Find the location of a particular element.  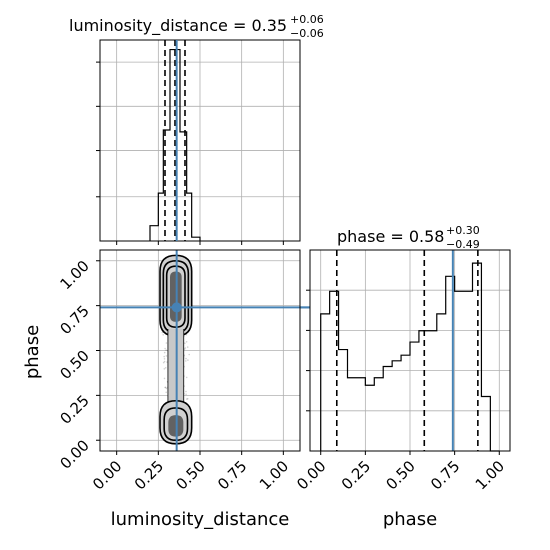

phase-title-lower: −0.49 is located at coordinates (463, 244).